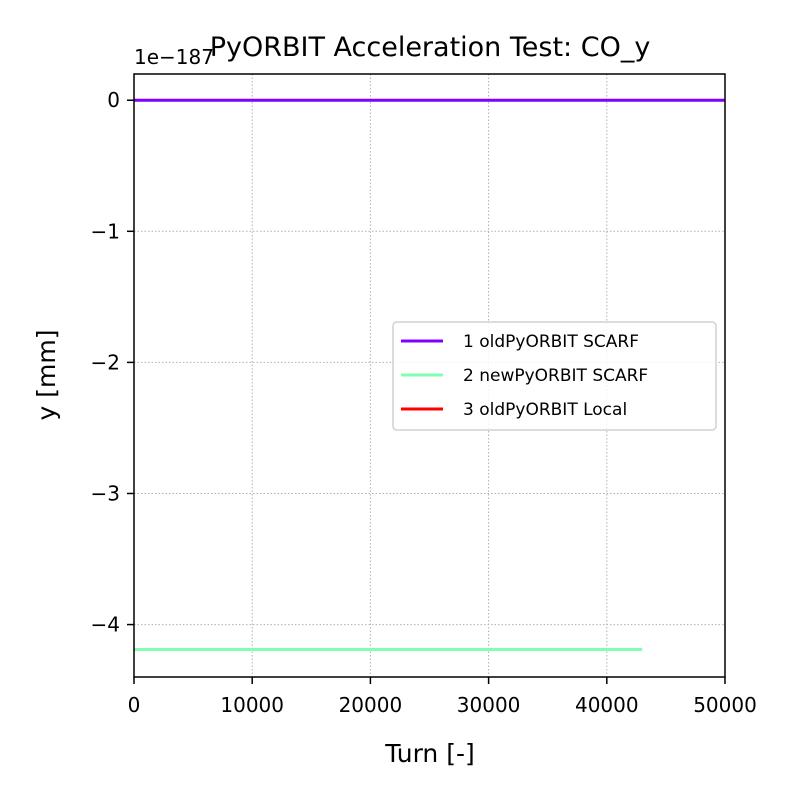  Describe the element at coordinates (371, 705) in the screenshot. I see `x-tick-label: 20000` at that location.